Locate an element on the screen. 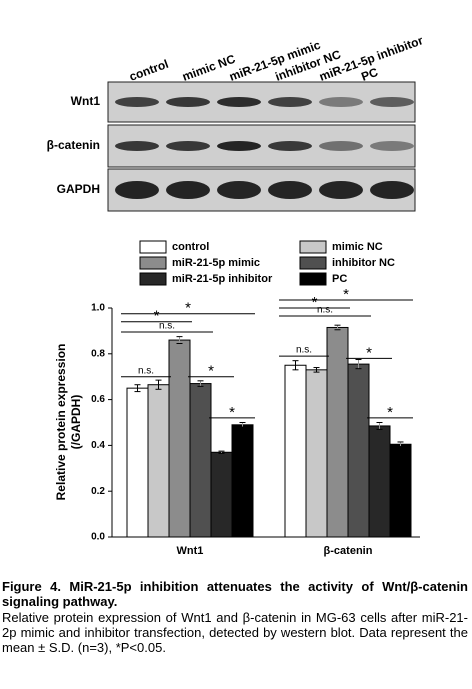  x-tick-label: β-catenin is located at coordinates (348, 551).